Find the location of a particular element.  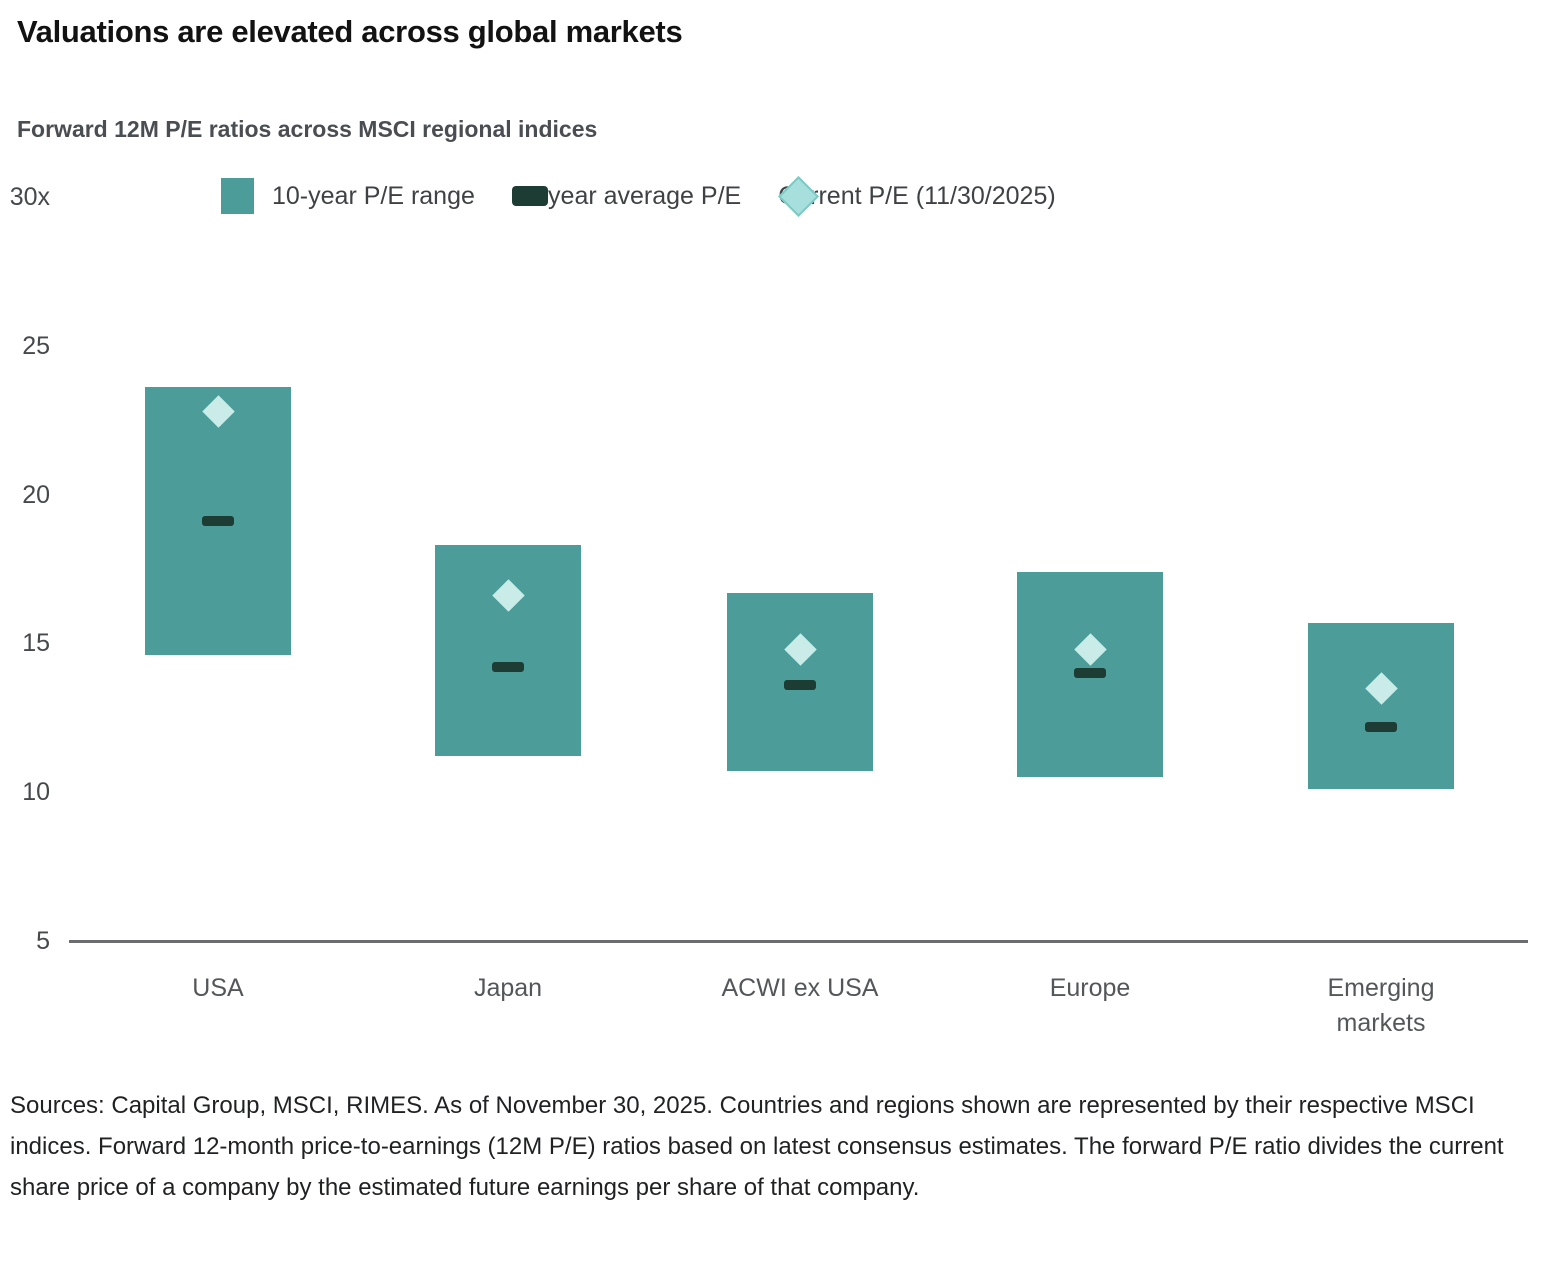

legend-item-label: Current P/E (11/30/2025) is located at coordinates (917, 195).